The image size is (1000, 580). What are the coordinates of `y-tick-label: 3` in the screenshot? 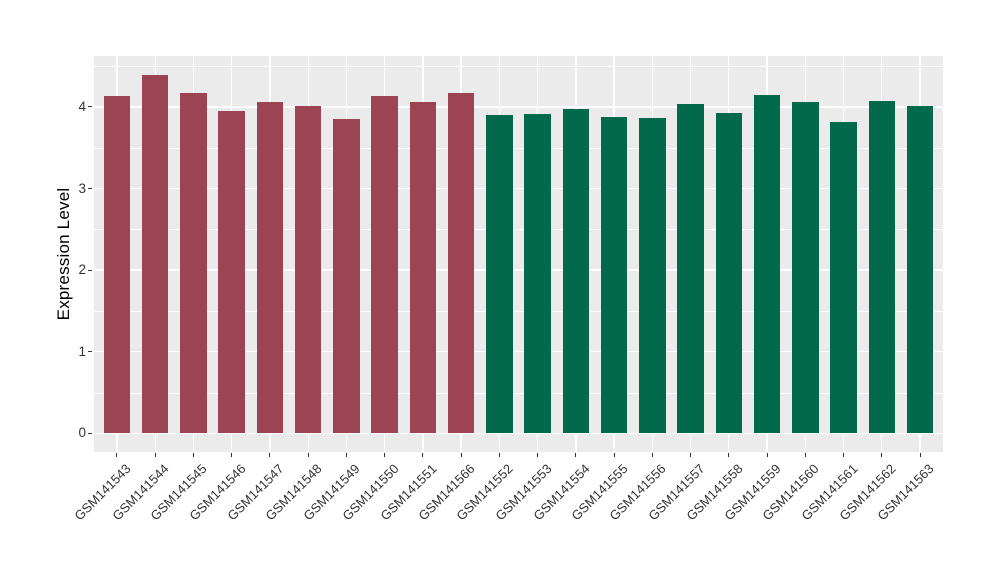 It's located at (82, 188).